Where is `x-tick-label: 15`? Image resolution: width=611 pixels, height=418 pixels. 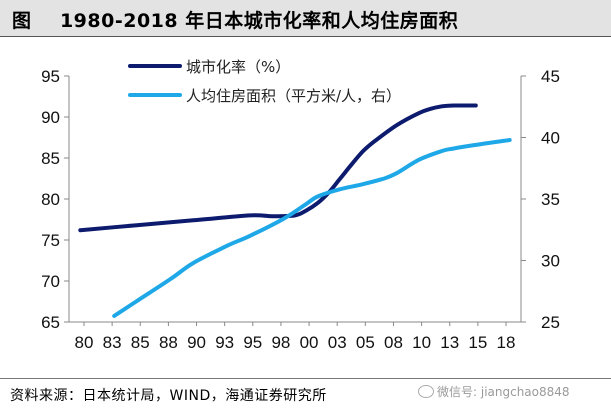
x-tick-label: 15 is located at coordinates (477, 342).